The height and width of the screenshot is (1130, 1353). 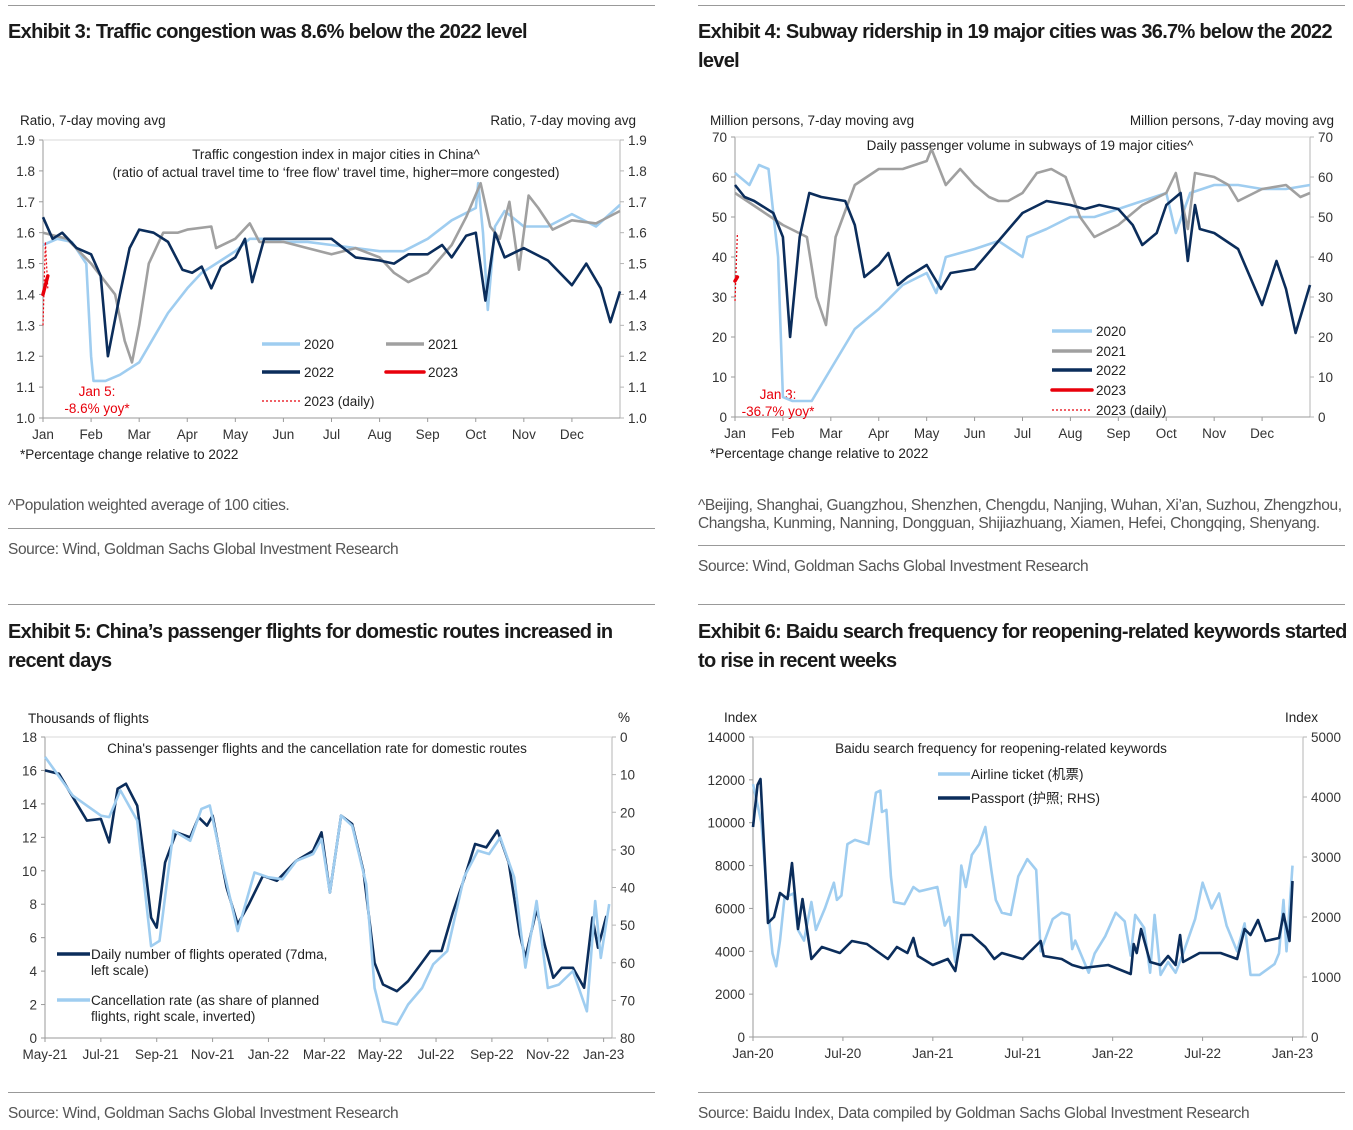 I want to click on y-left-tick-label: 10000, so click(x=726, y=823).